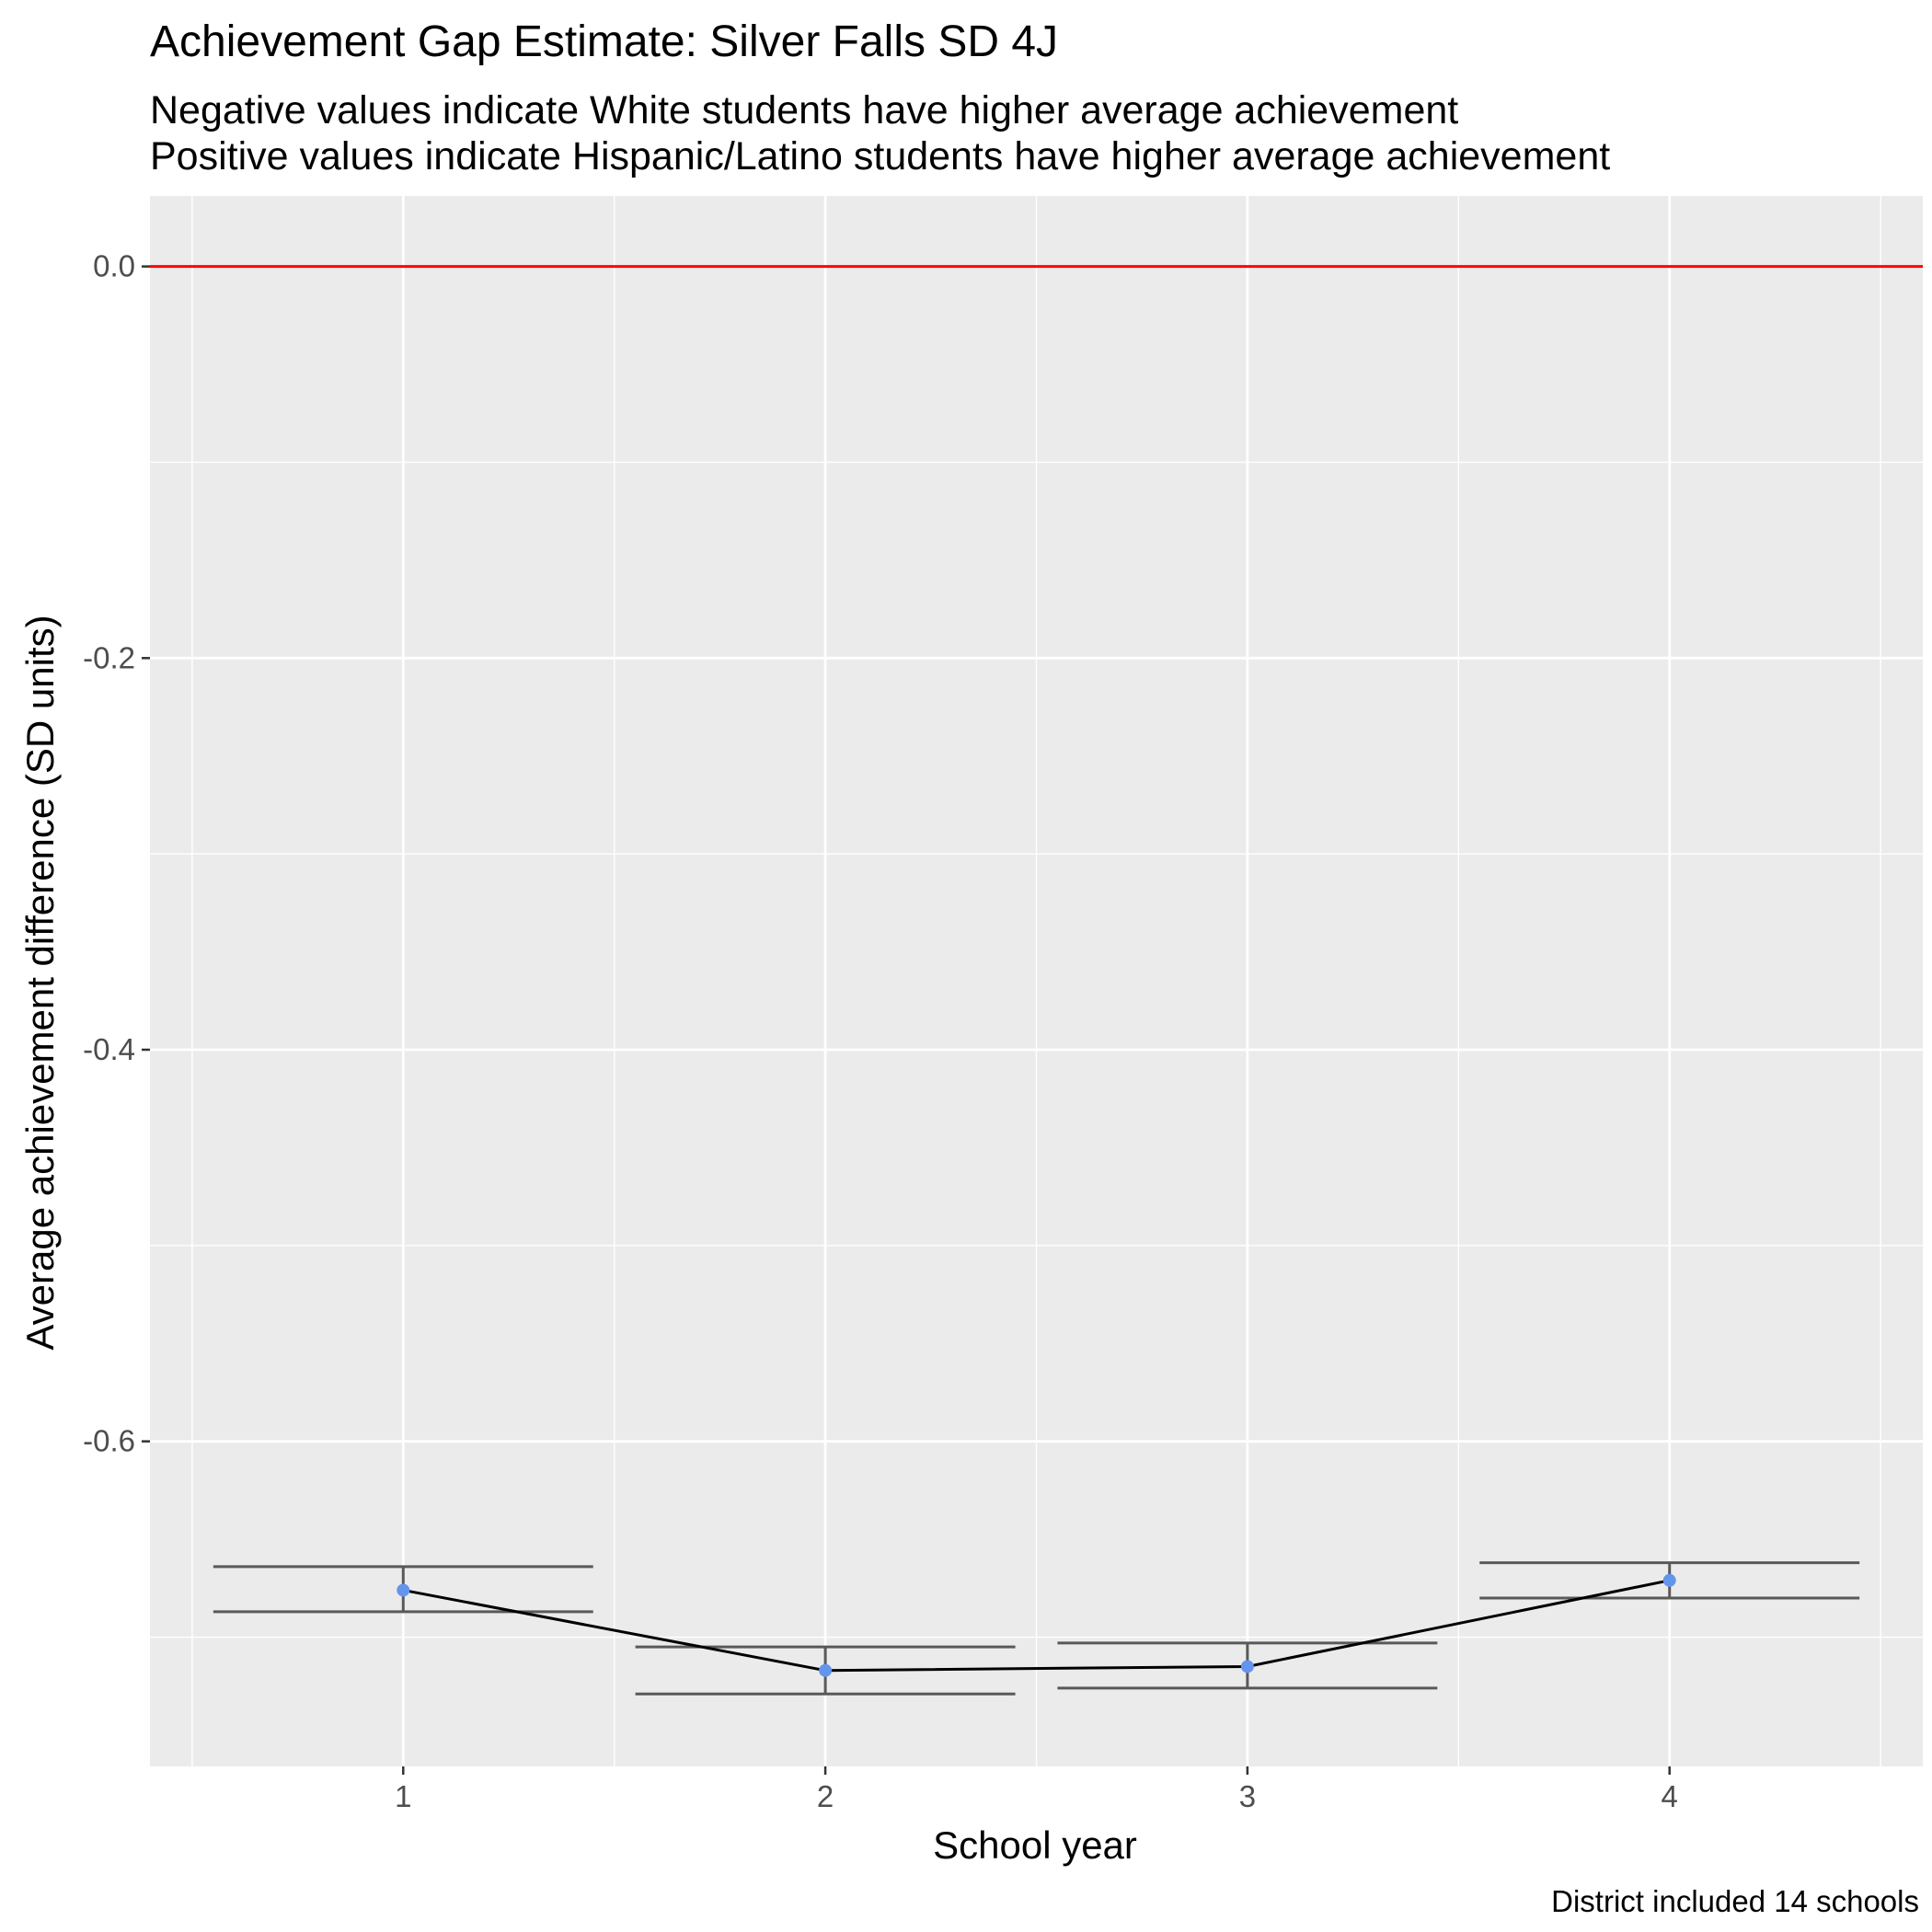 The height and width of the screenshot is (1932, 1932). I want to click on x-tick-label: 1, so click(403, 1796).